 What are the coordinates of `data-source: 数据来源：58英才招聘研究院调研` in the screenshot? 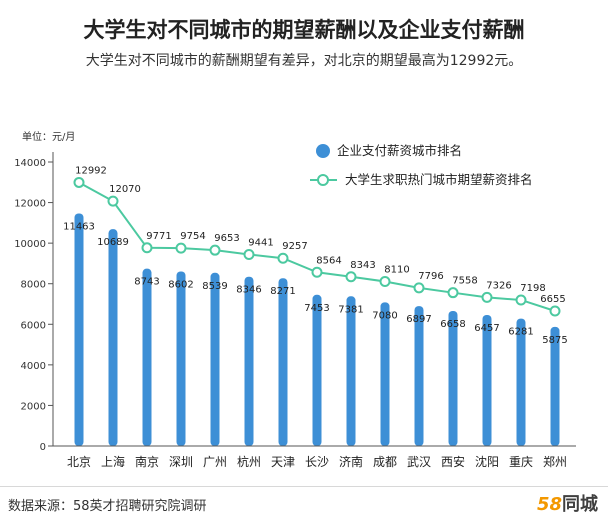 It's located at (107, 506).